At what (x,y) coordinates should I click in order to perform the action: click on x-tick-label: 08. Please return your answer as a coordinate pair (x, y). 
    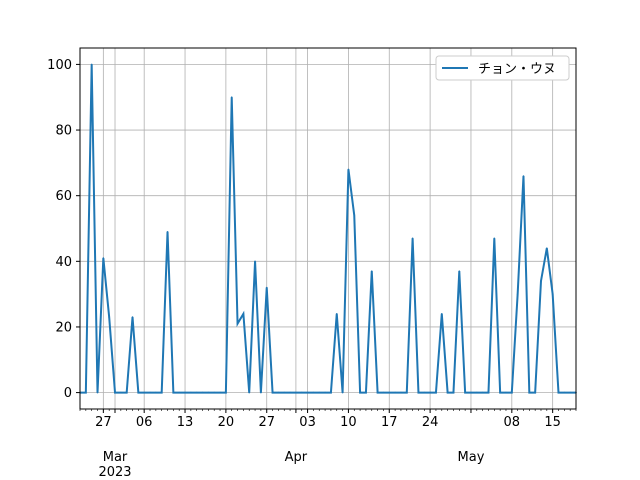
    Looking at the image, I should click on (512, 422).